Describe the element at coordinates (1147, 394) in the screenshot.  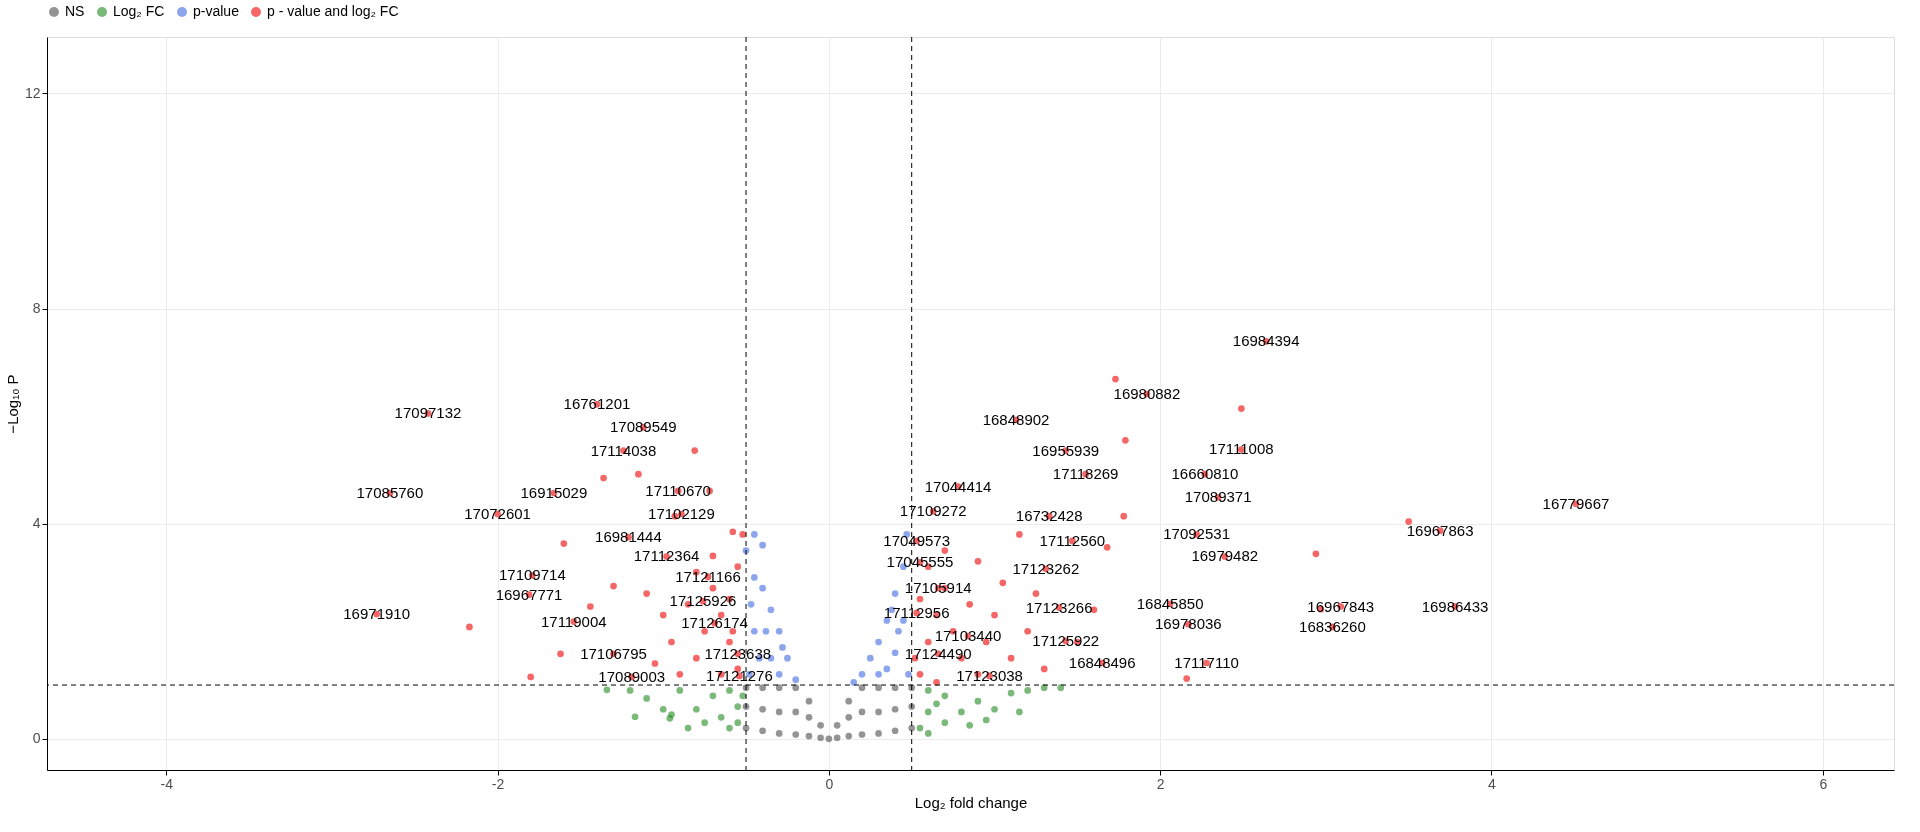
I see `annotation: 16980882` at that location.